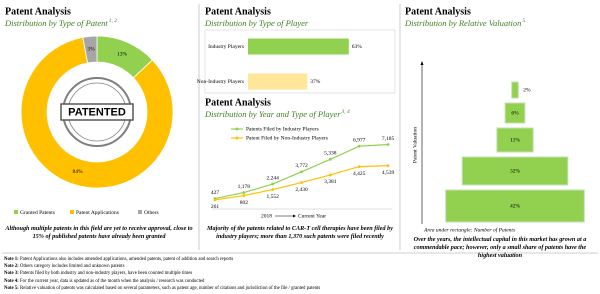  I want to click on y-arrowhead, so click(422, 63).